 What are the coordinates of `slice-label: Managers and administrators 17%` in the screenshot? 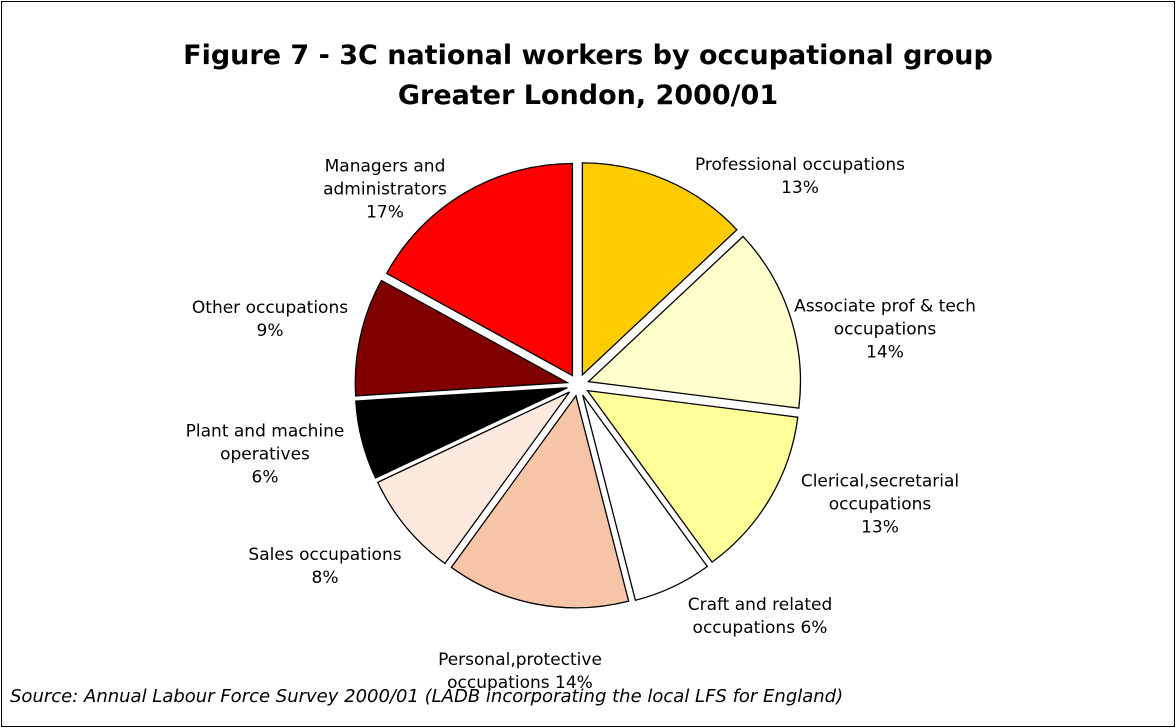 It's located at (385, 190).